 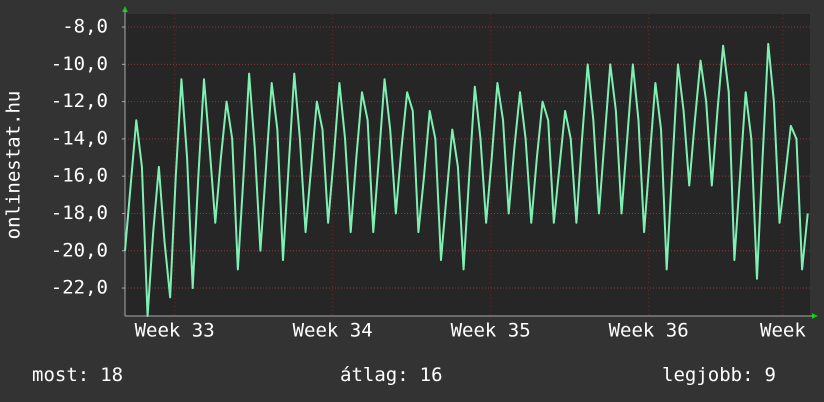 What do you see at coordinates (333, 331) in the screenshot?
I see `x-tick-label: Week 34` at bounding box center [333, 331].